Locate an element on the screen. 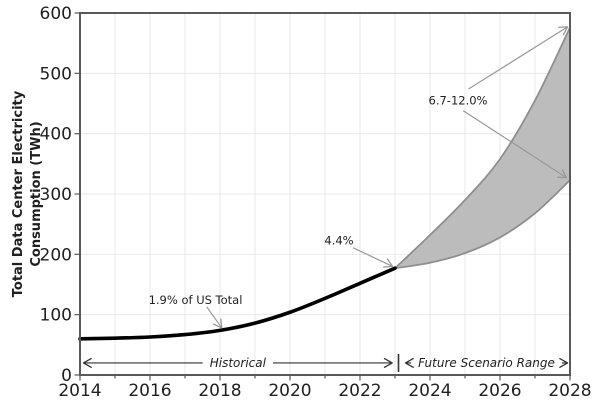 The height and width of the screenshot is (404, 600). y-tick-label: 600 is located at coordinates (56, 14).